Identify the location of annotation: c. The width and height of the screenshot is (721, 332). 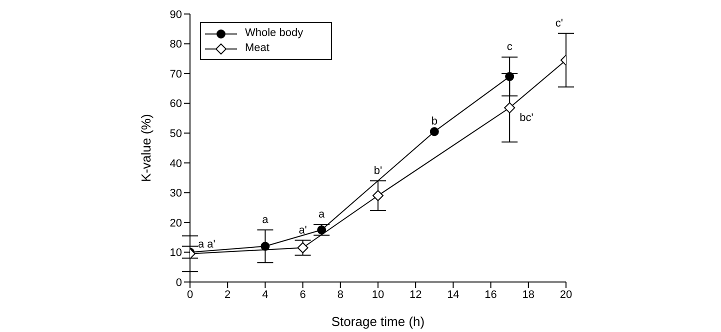
(509, 47).